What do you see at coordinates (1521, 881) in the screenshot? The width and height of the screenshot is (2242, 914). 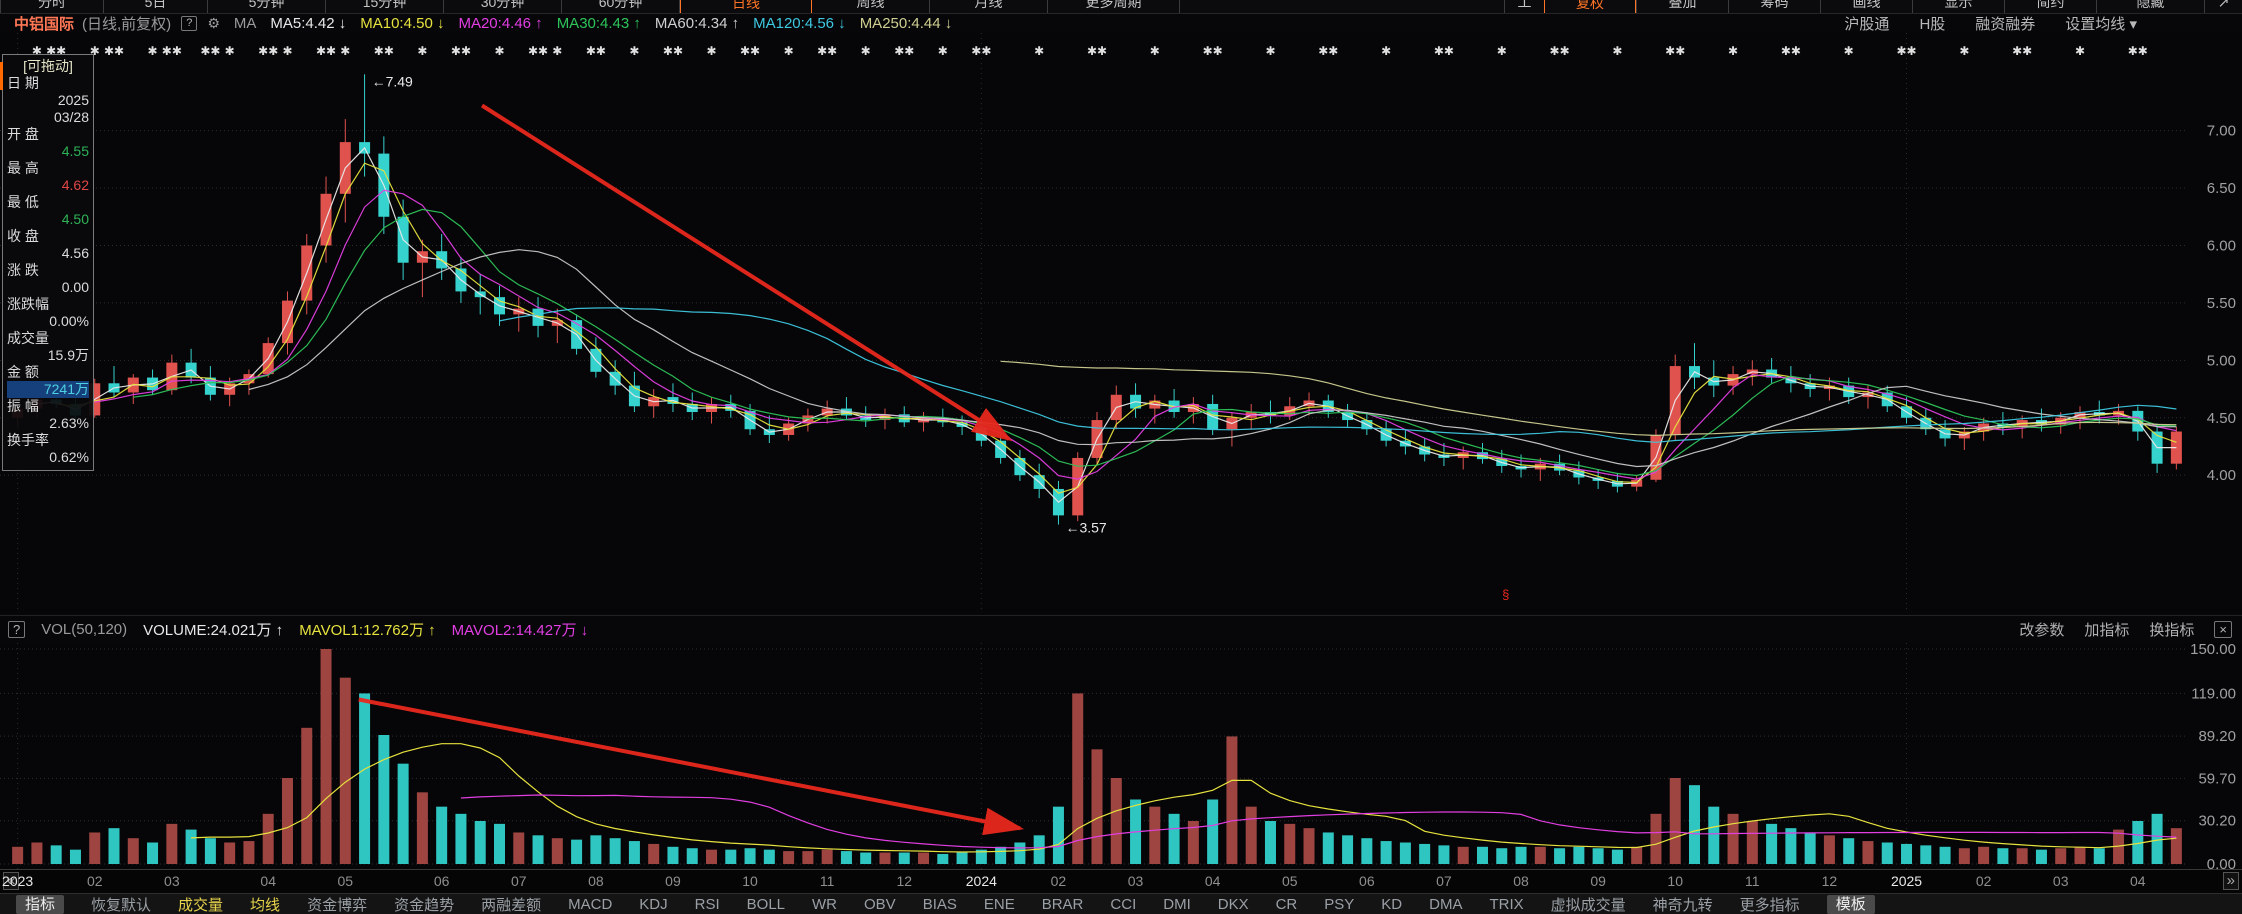 I see `x-axis-label-08: 08` at bounding box center [1521, 881].